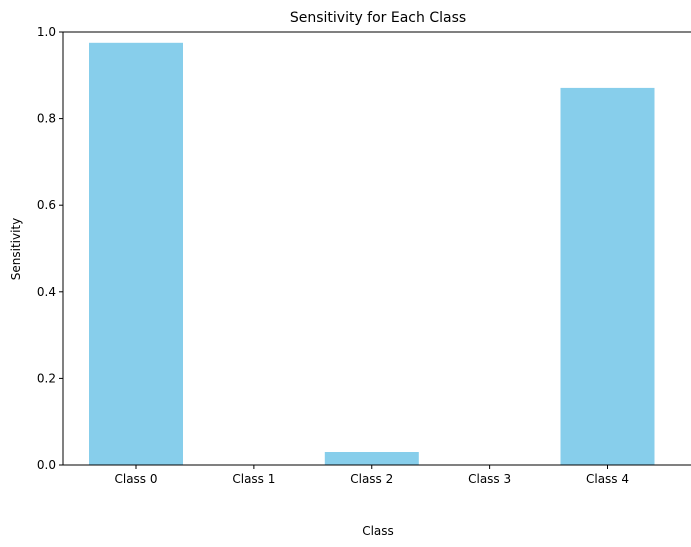 Image resolution: width=691 pixels, height=547 pixels. I want to click on x-tick-label: Class 0, so click(135, 479).